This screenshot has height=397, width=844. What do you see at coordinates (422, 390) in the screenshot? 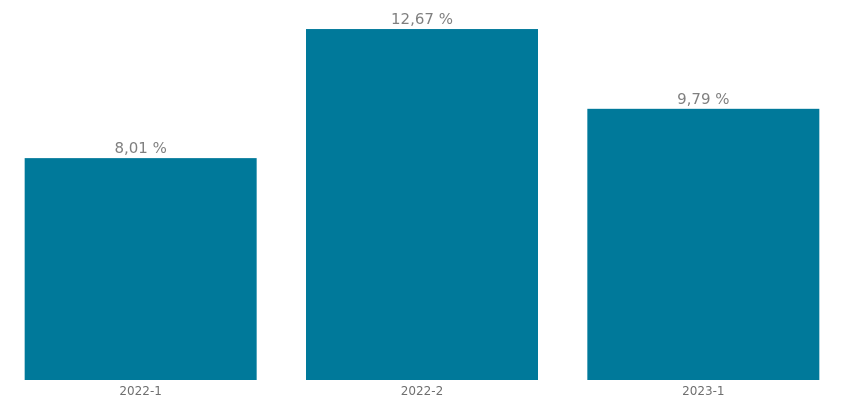
I see `x-tick-label-2022-2: 2022-2` at bounding box center [422, 390].